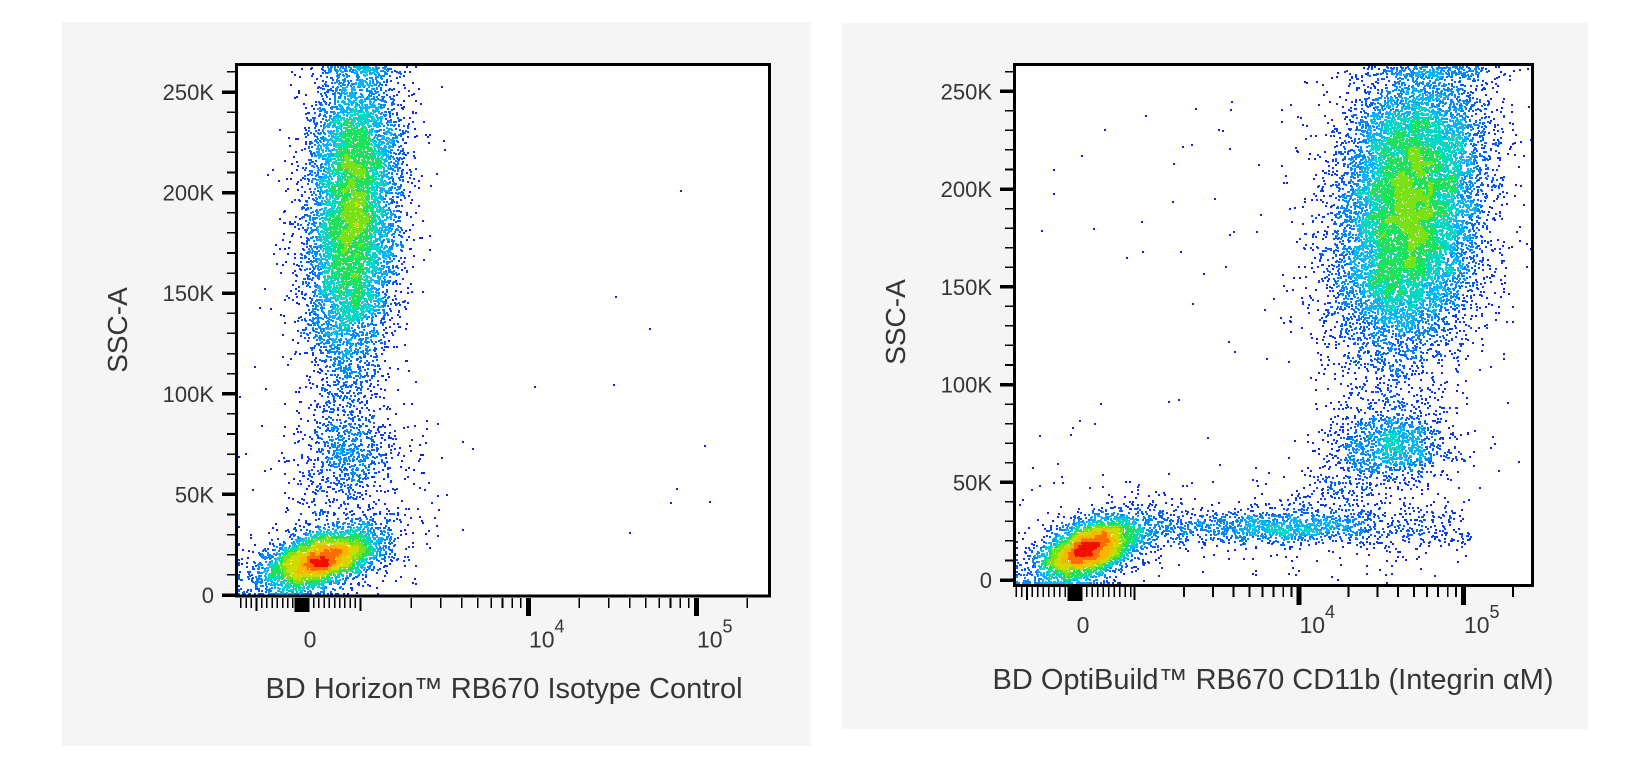  I want to click on svg-text:BD OptiBuild™ RB670 CD11b (Int: BD OptiBuild™ RB670 CD11b (Integrin αM), so click(1273, 680).